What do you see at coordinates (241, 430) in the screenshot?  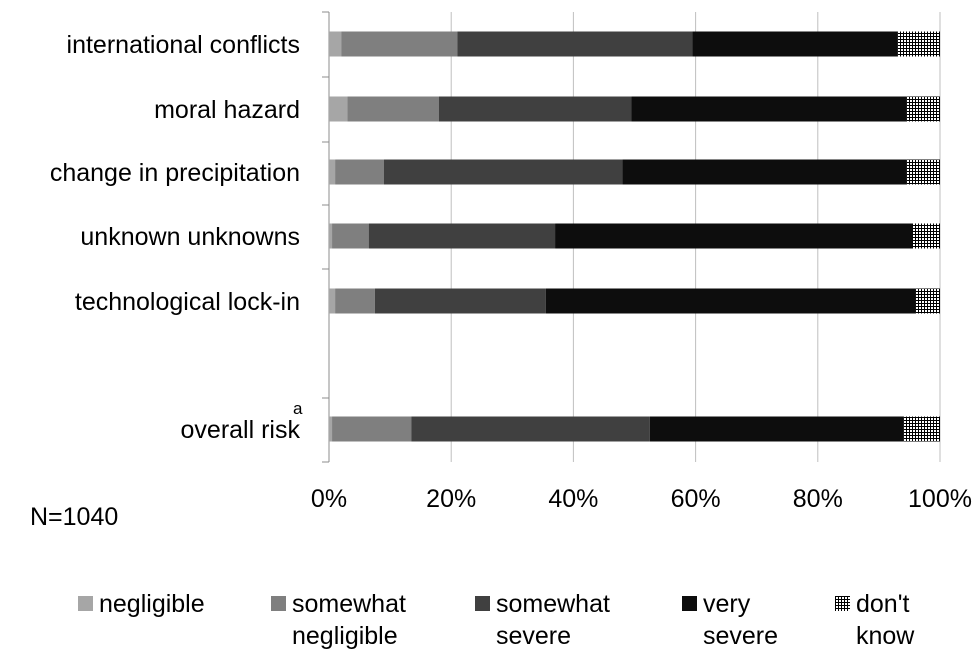 I see `category-label: overall risk` at bounding box center [241, 430].